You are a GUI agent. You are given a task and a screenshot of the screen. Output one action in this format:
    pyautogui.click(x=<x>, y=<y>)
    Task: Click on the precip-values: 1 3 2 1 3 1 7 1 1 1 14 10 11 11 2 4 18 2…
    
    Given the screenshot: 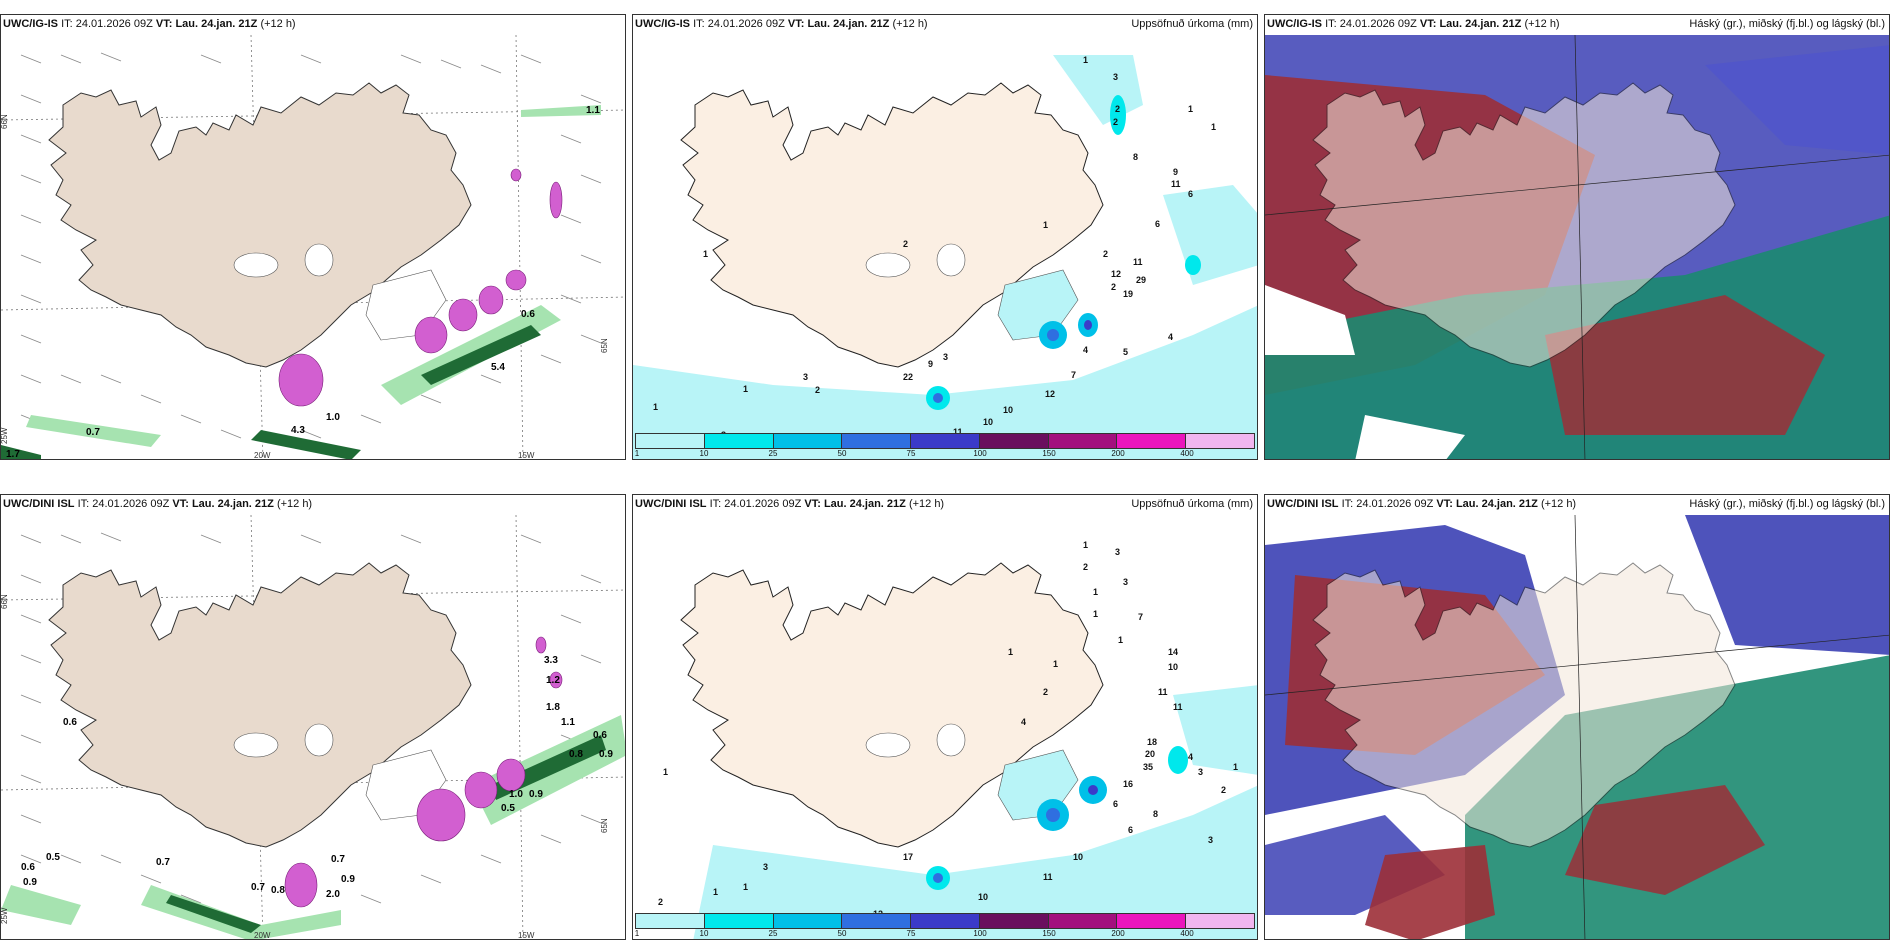 What is the action you would take?
    pyautogui.click(x=948, y=729)
    